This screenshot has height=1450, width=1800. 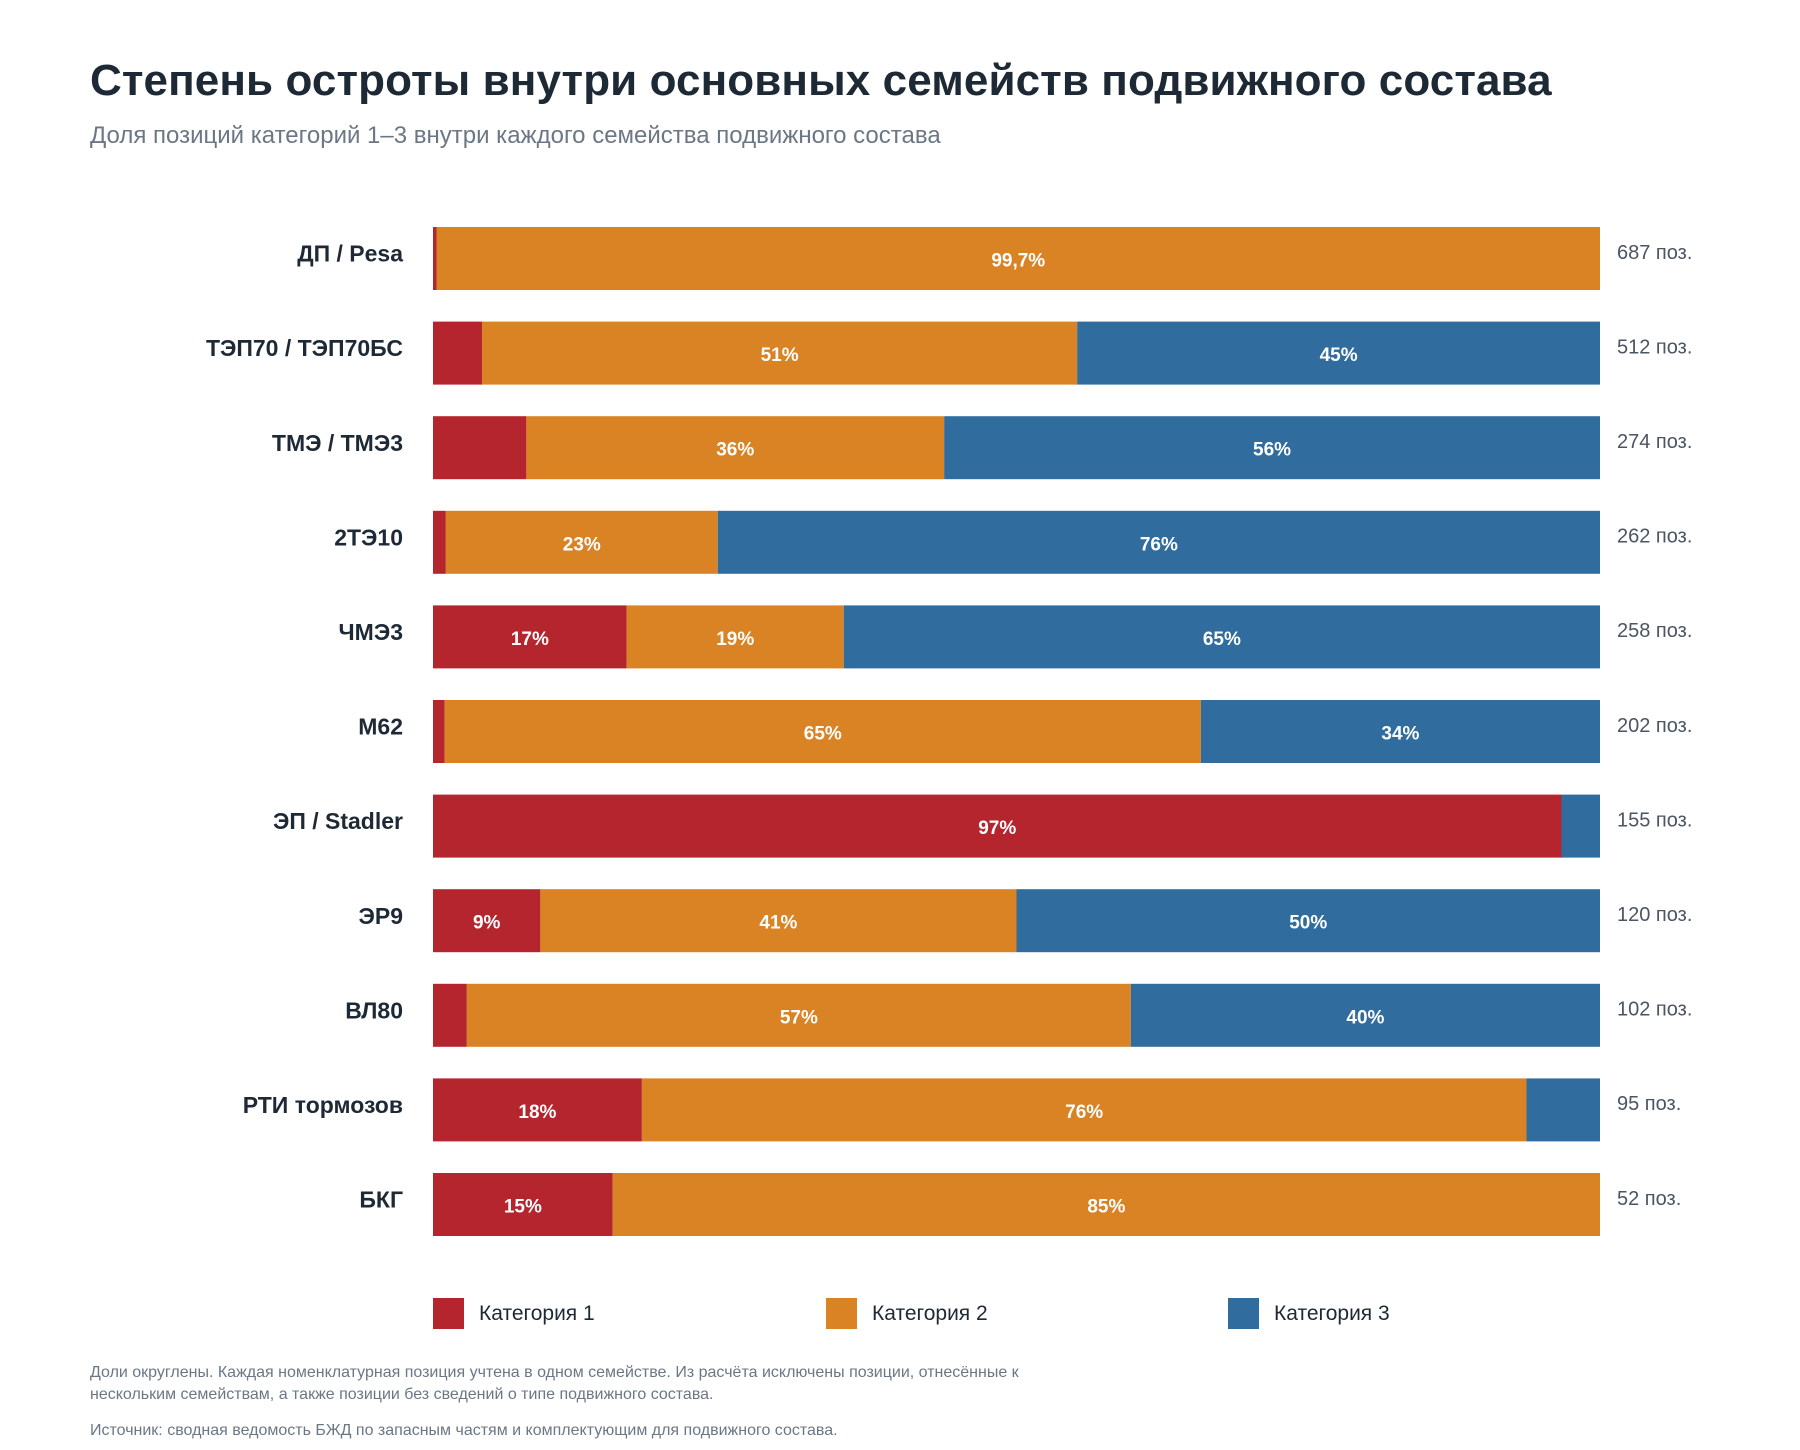 What do you see at coordinates (381, 916) in the screenshot?
I see `category-label: ЭР9` at bounding box center [381, 916].